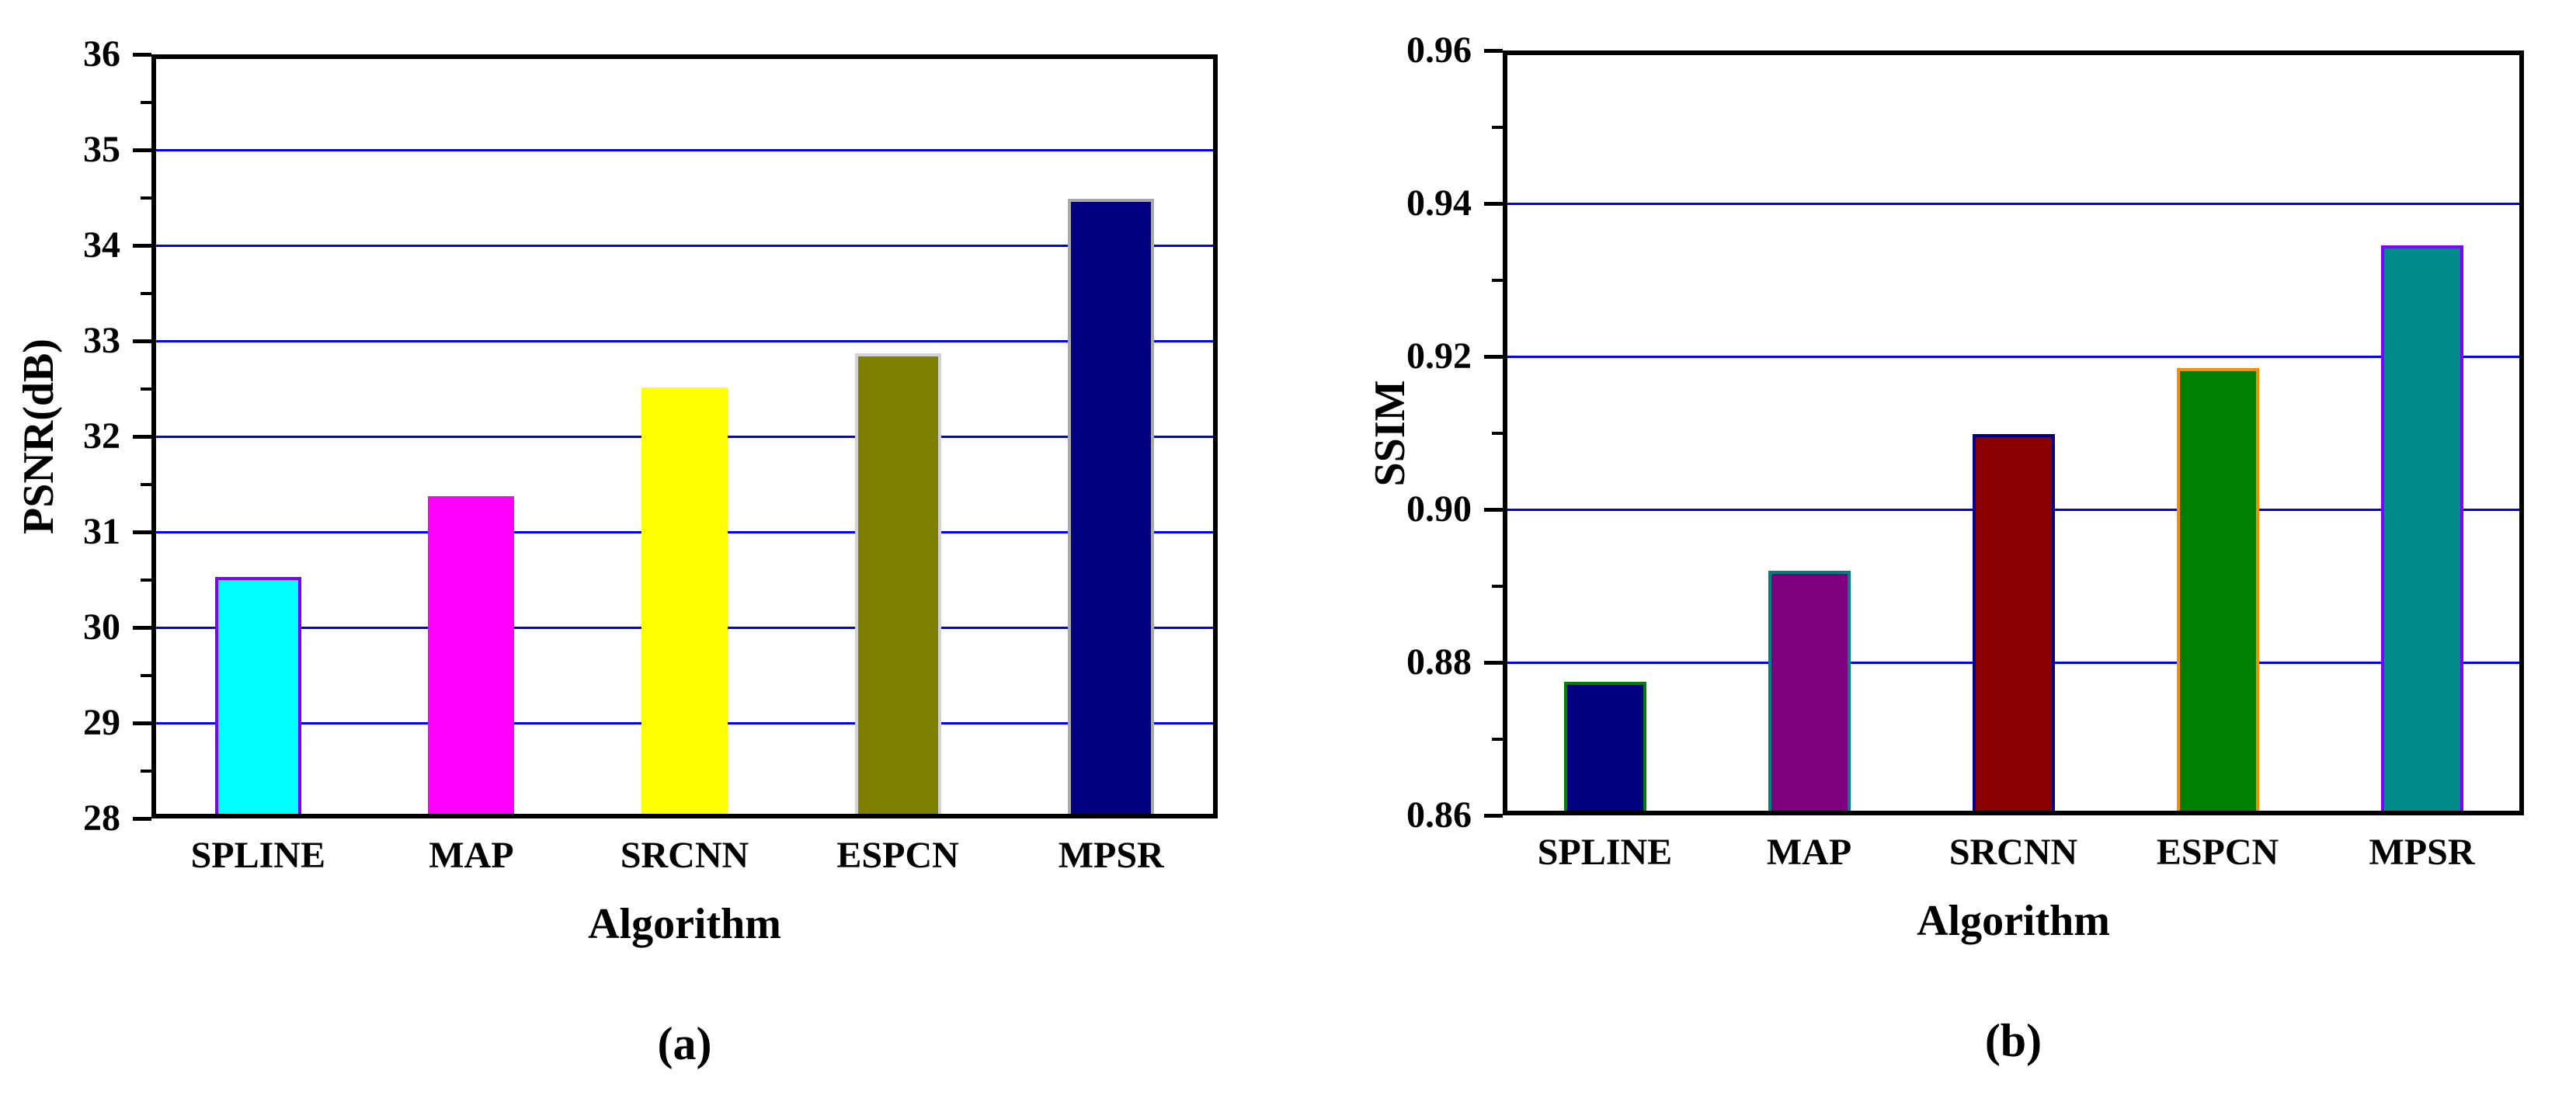 This screenshot has height=1112, width=2576. Describe the element at coordinates (1439, 509) in the screenshot. I see `y-tick-label: 0.90` at that location.